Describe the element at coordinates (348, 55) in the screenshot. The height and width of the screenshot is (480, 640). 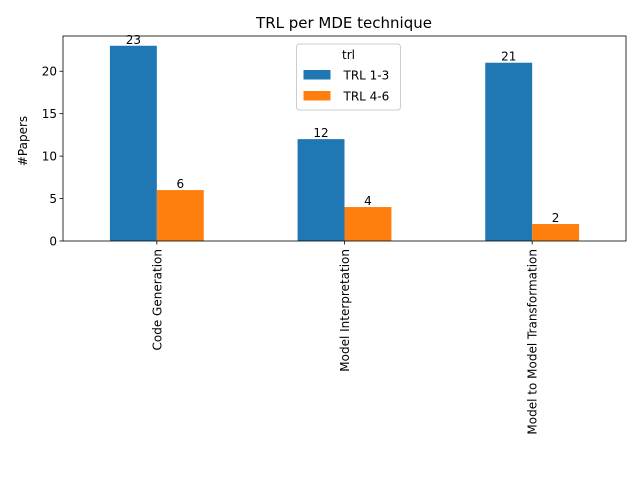
I see `legend-title: trl` at that location.